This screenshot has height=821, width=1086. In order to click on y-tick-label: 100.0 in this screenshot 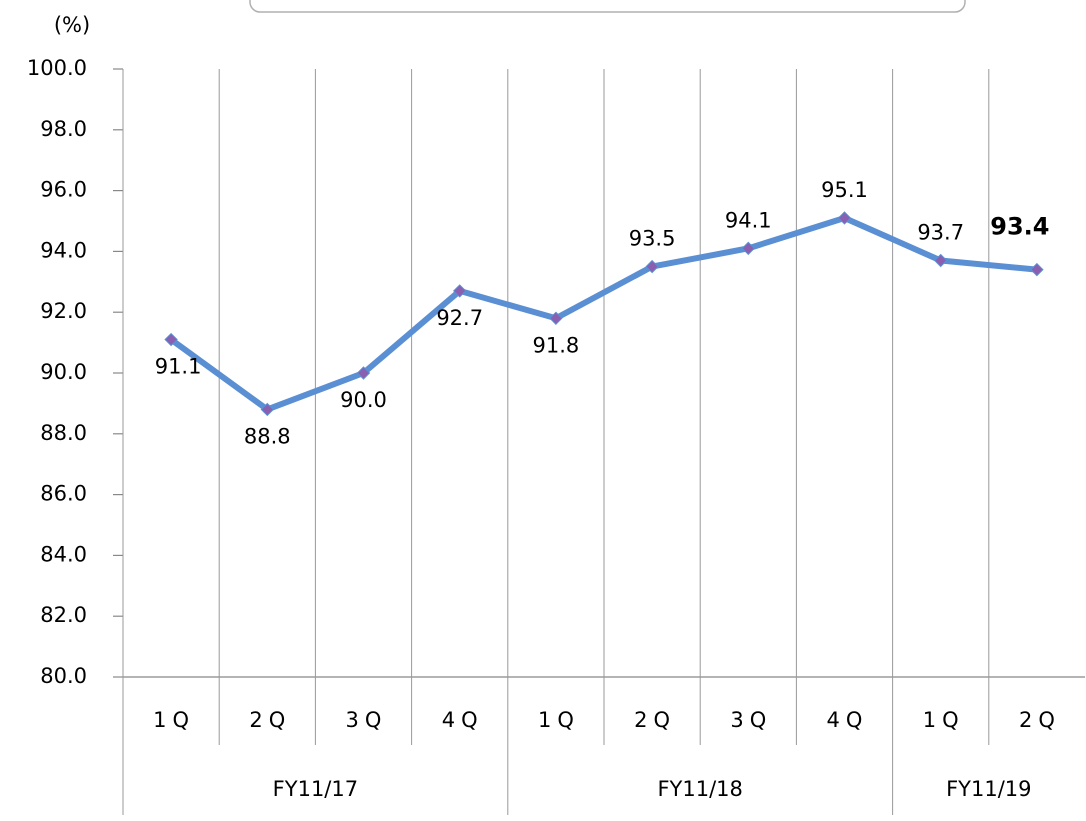, I will do `click(57, 68)`.